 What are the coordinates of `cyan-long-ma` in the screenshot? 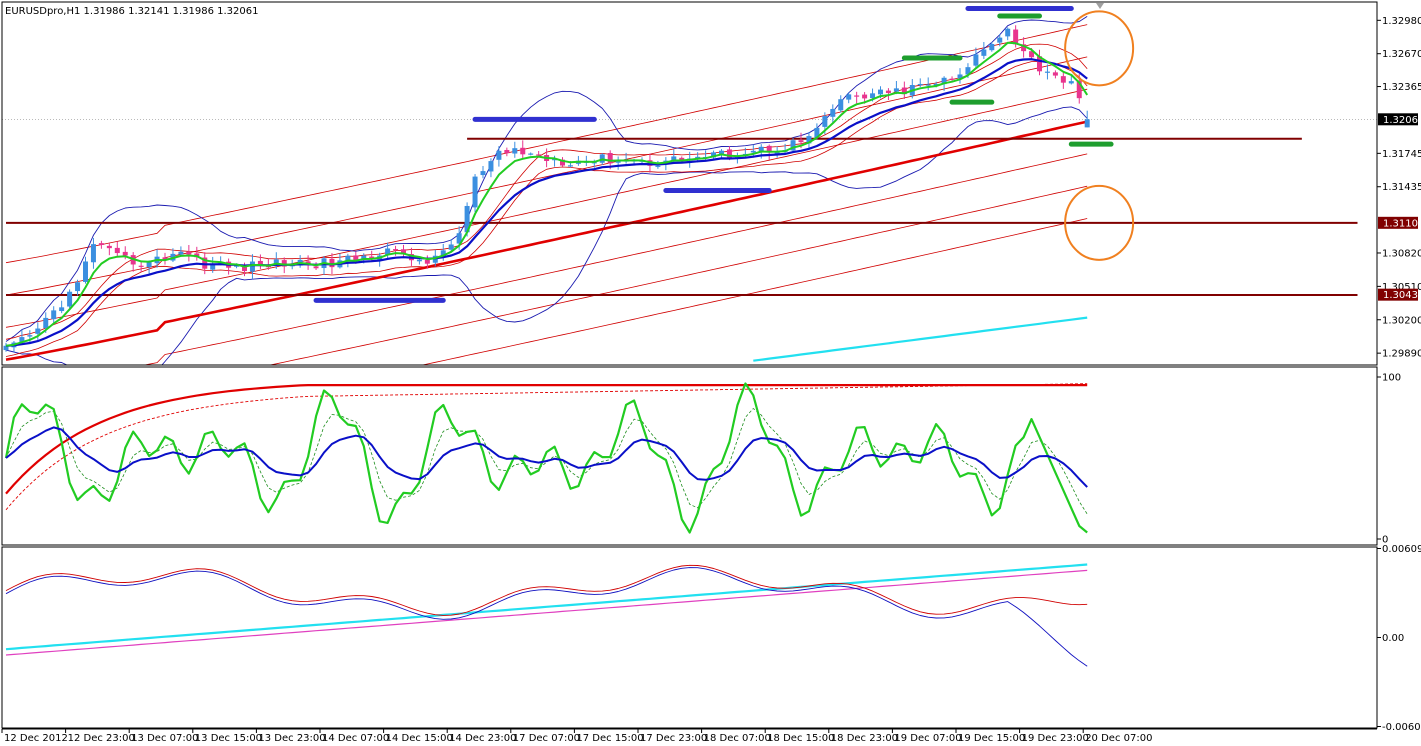 It's located at (920, 339).